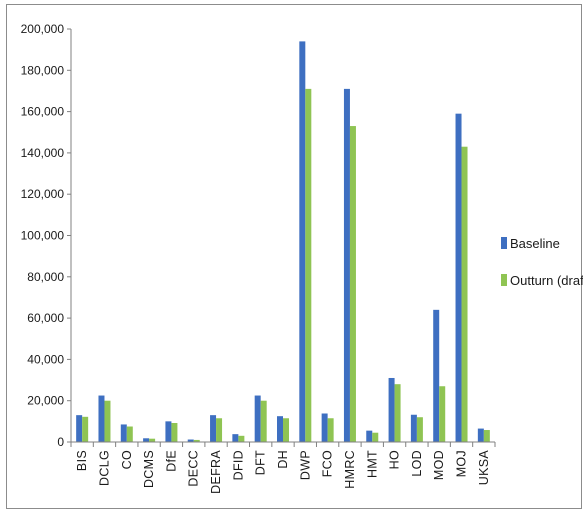  Describe the element at coordinates (104, 468) in the screenshot. I see `x-tick-label: DCLG` at that location.